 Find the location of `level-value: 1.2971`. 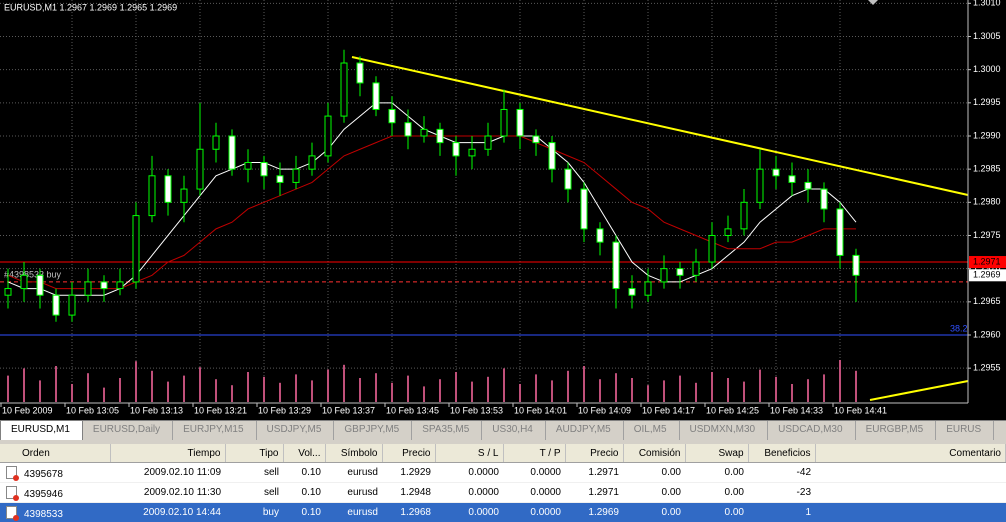

level-value: 1.2971 is located at coordinates (987, 261).